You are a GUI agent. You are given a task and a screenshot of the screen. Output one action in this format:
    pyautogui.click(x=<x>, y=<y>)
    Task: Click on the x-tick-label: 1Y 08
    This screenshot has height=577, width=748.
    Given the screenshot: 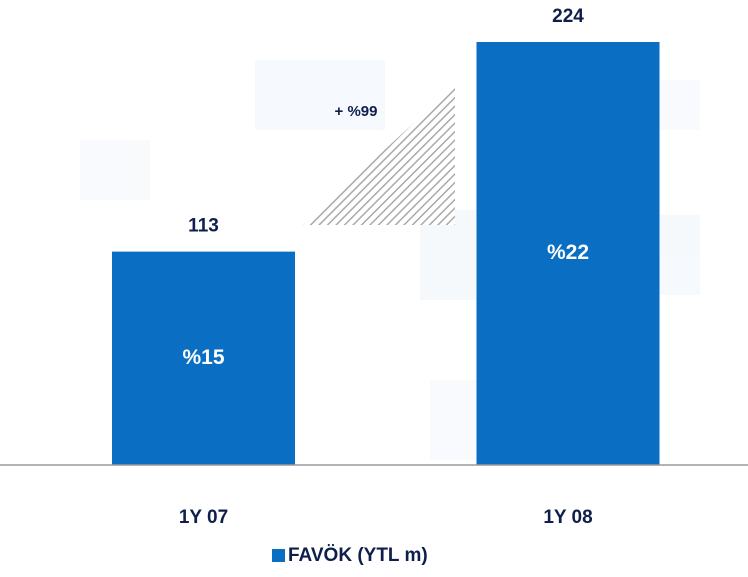 What is the action you would take?
    pyautogui.click(x=567, y=517)
    